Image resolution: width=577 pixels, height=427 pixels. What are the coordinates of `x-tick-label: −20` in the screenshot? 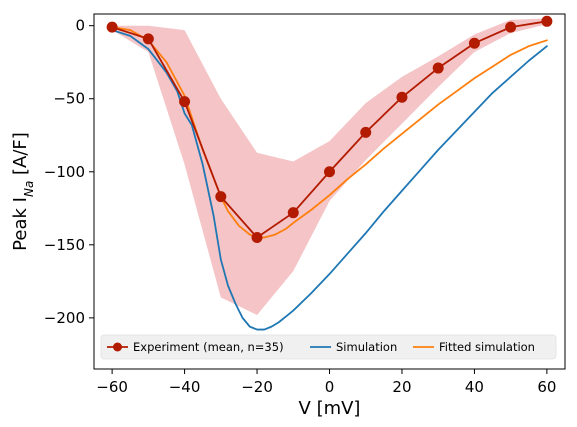 It's located at (257, 387).